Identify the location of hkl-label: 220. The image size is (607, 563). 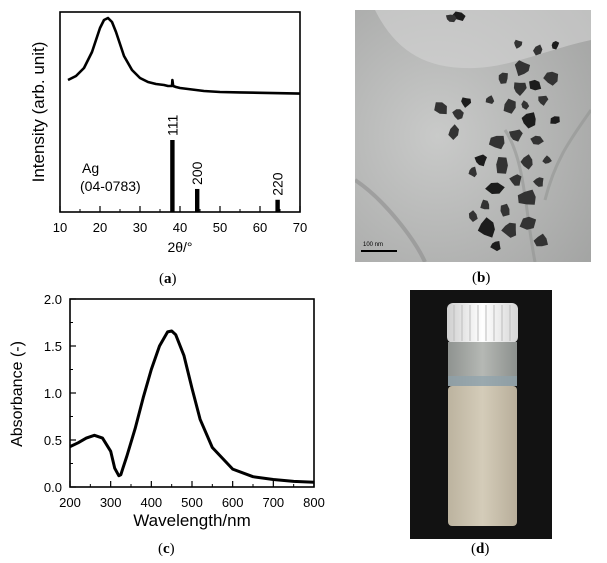
(278, 184).